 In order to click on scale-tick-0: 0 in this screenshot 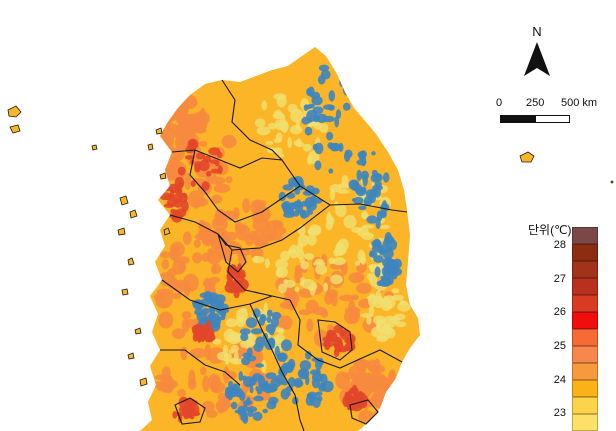, I will do `click(499, 103)`.